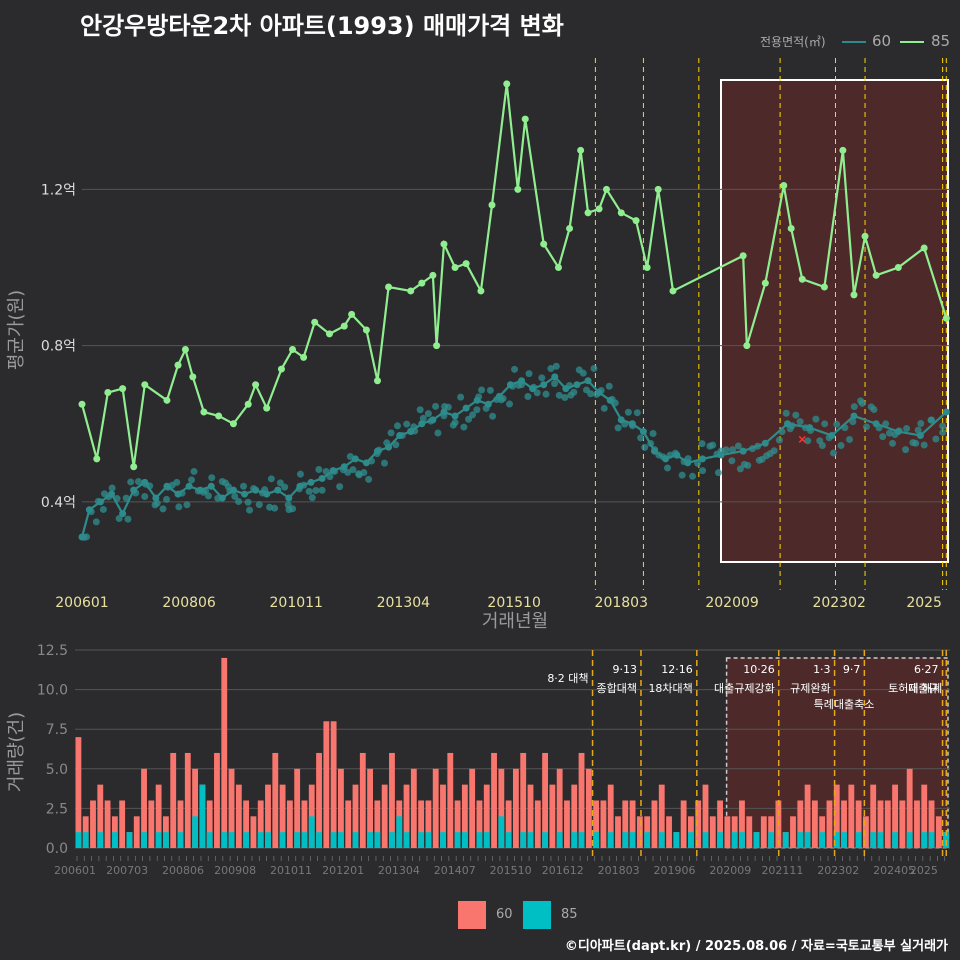 The image size is (960, 960). Describe the element at coordinates (57, 730) in the screenshot. I see `y-tick-label-bottom: 7.5` at that location.